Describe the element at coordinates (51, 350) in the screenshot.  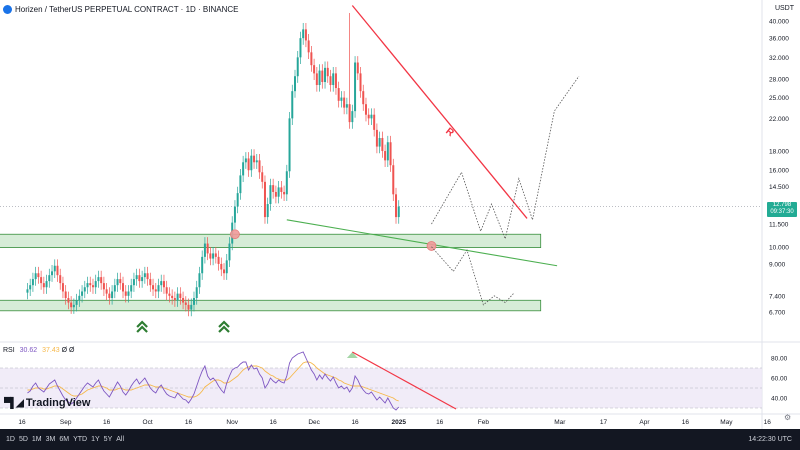
I see `rsi-ma-value: 37.43` at that location.